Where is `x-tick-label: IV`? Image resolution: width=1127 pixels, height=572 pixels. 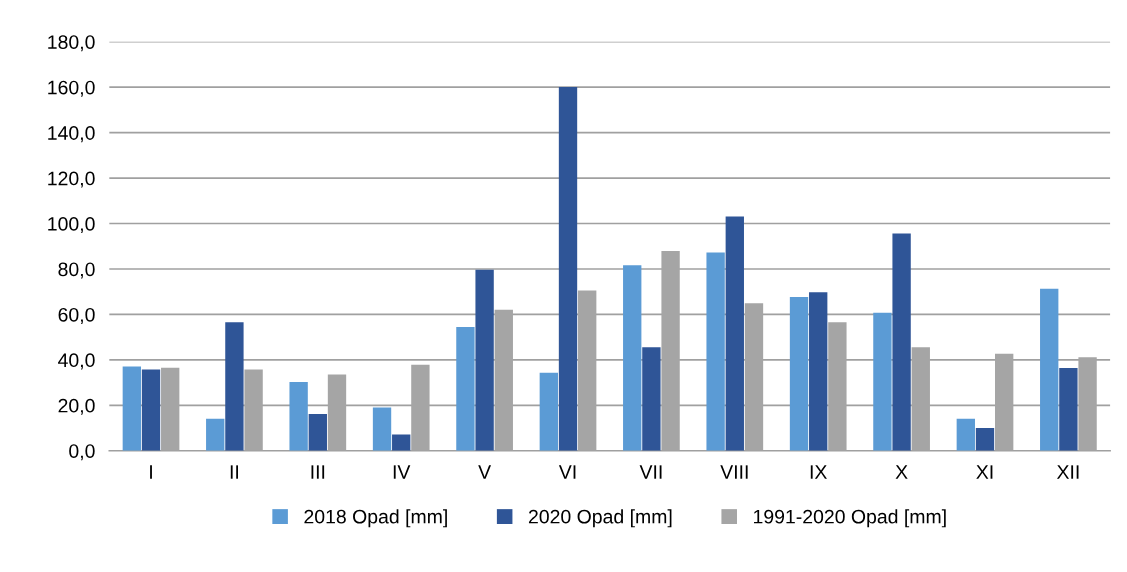 x-tick-label: IV is located at coordinates (402, 472).